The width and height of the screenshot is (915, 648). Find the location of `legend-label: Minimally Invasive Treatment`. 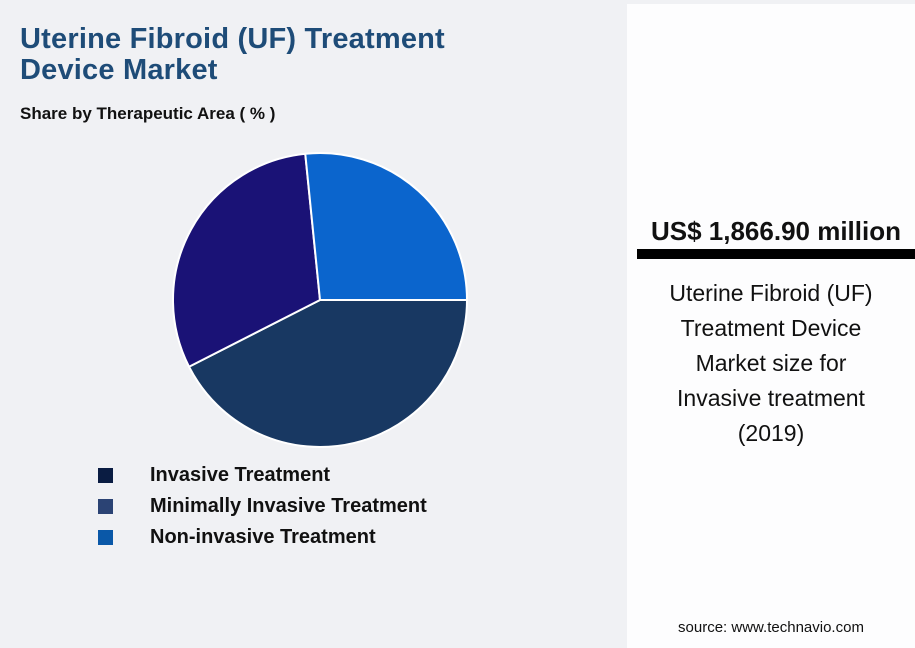

legend-label: Minimally Invasive Treatment is located at coordinates (288, 506).